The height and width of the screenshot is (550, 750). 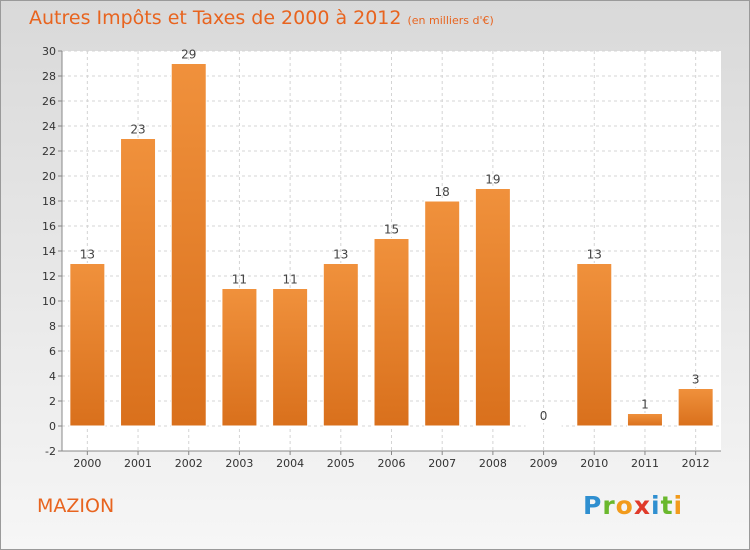 What do you see at coordinates (645, 405) in the screenshot?
I see `data-label-2011: 1` at bounding box center [645, 405].